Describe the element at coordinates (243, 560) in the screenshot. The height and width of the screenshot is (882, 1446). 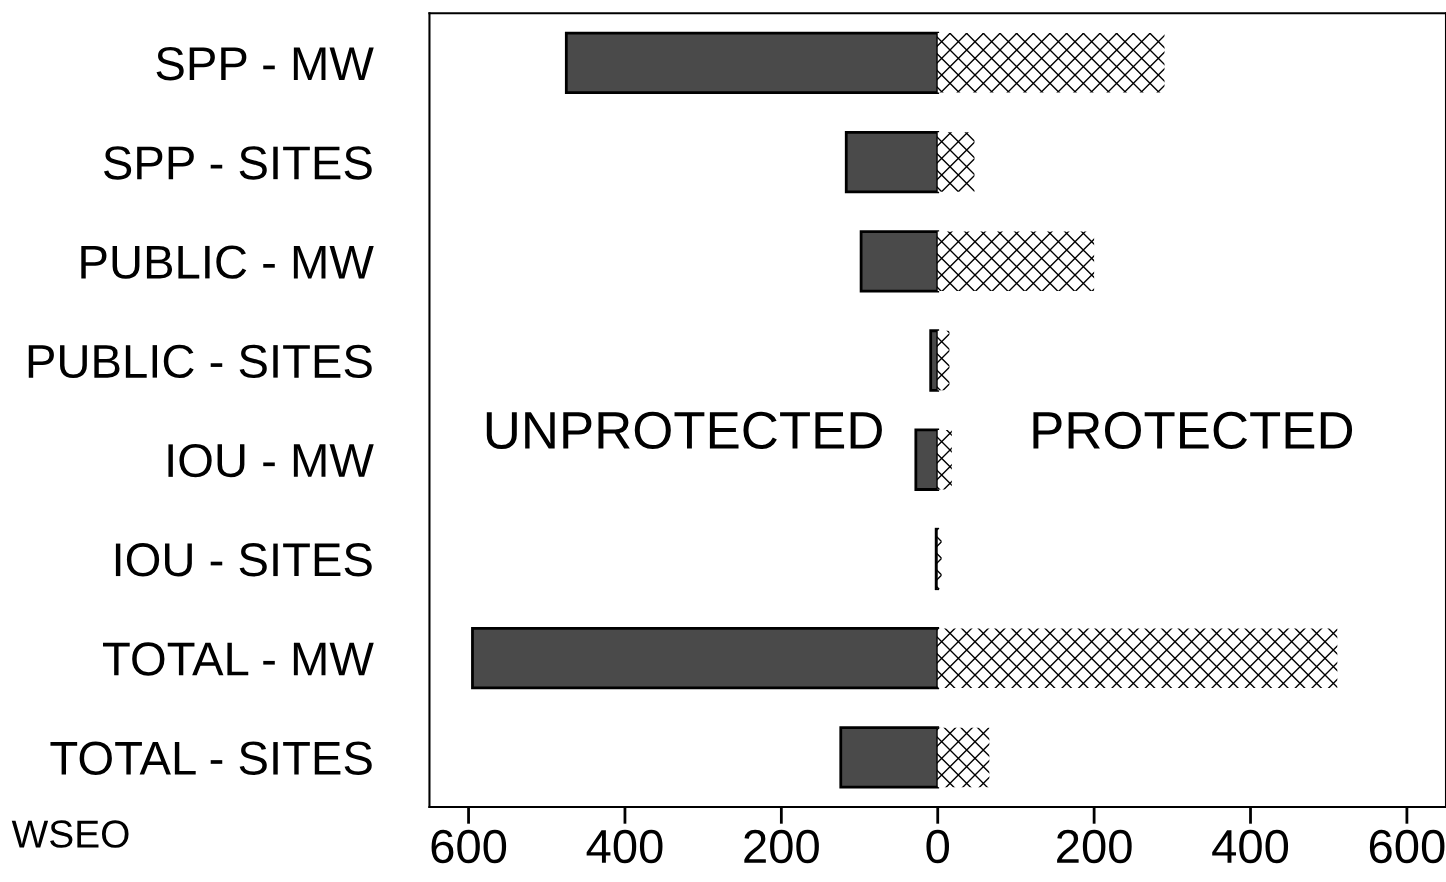
I see `y-tick-label: IOU - SITES` at that location.